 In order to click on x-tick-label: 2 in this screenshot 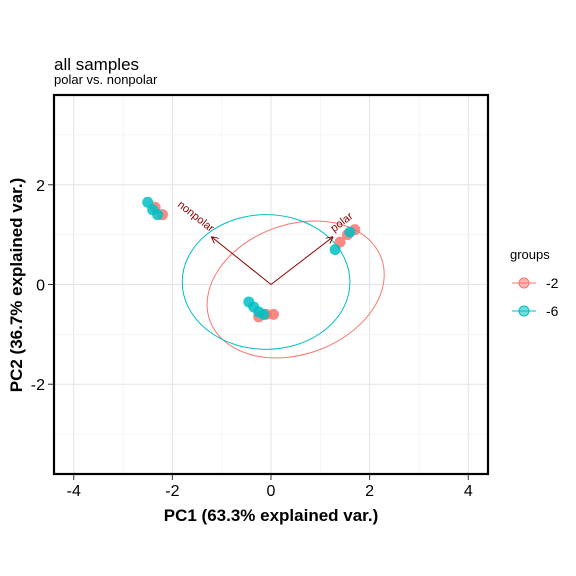, I will do `click(369, 491)`.